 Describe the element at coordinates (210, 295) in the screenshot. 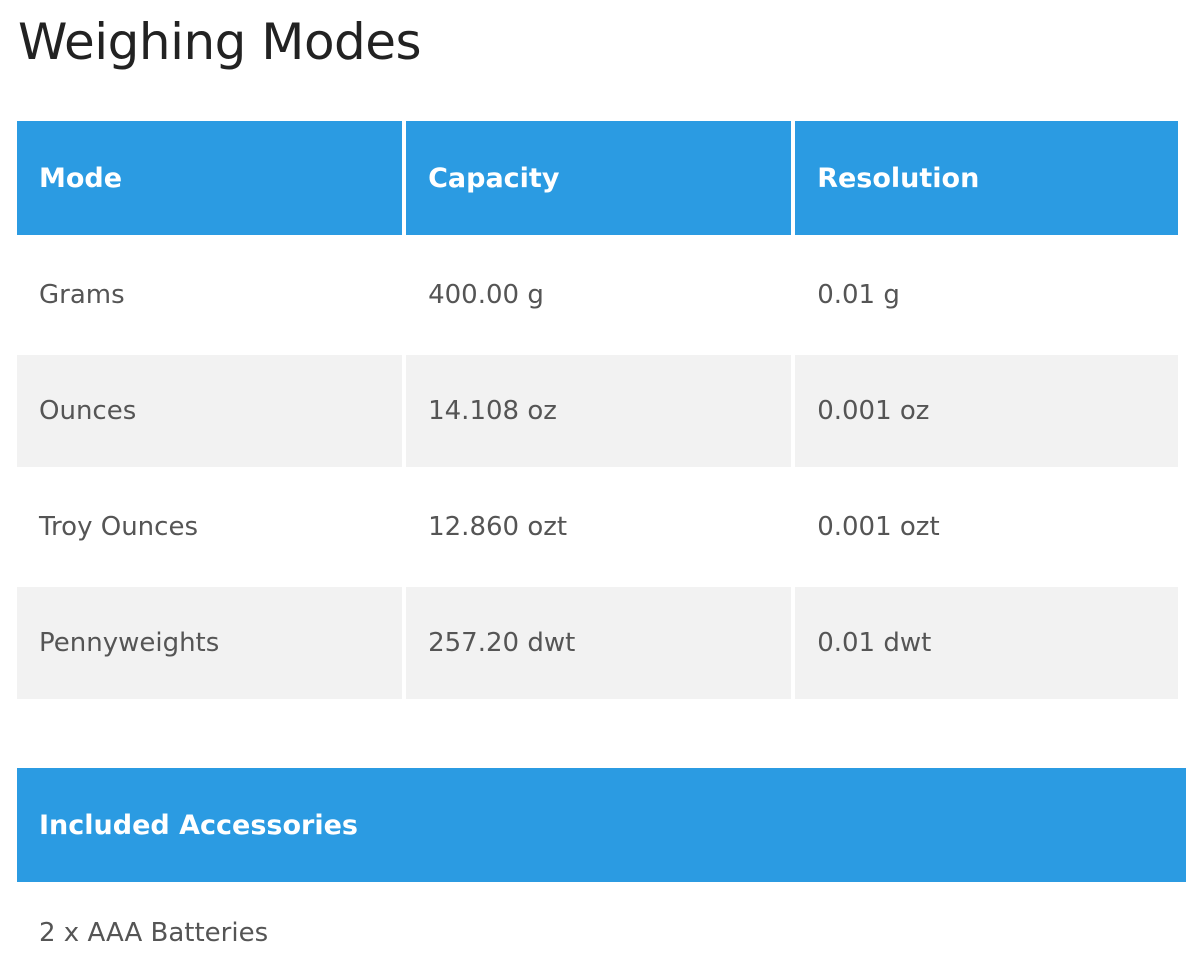

I see `cell-mode: Grams` at that location.